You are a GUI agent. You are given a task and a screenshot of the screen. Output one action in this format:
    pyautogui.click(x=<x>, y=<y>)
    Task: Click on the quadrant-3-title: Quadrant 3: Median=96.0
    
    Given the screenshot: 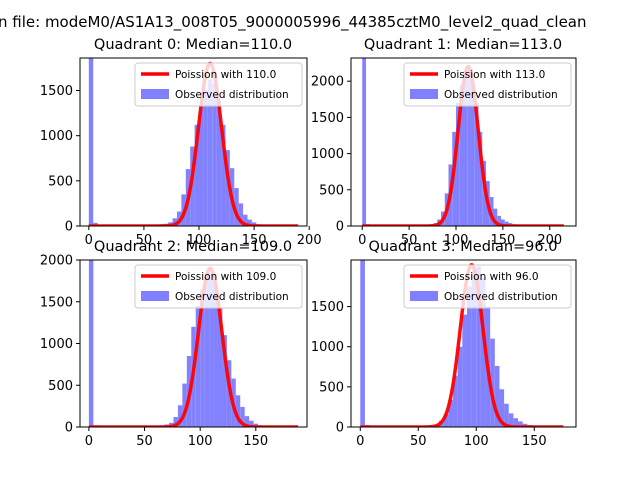 What is the action you would take?
    pyautogui.click(x=463, y=247)
    